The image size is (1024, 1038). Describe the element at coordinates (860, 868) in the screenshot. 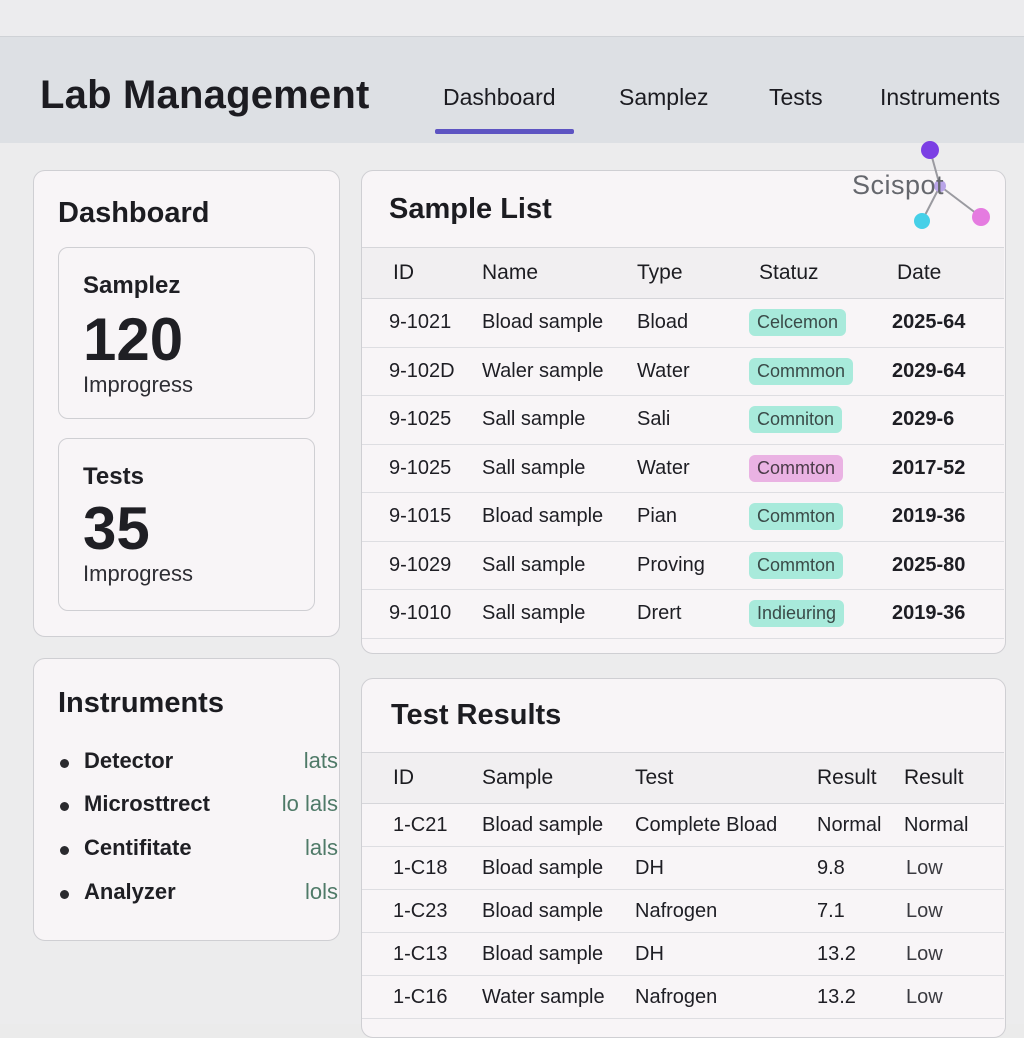

I see `cell-result: 9.8` at that location.